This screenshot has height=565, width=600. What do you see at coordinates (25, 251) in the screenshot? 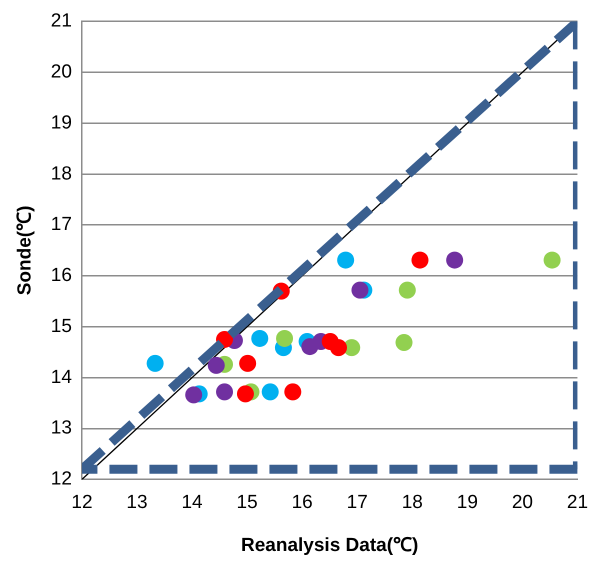
I see `y-axis-title: Sonde(℃)` at bounding box center [25, 251].